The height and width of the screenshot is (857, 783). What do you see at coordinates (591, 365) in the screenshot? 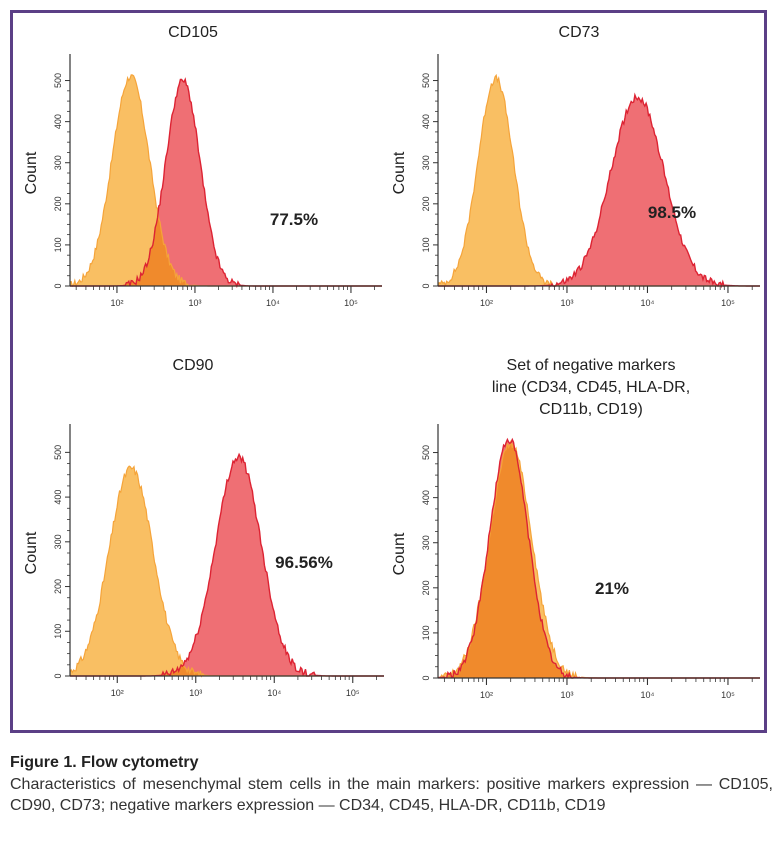
I see `panel-title-line: Set of negative markers` at bounding box center [591, 365].